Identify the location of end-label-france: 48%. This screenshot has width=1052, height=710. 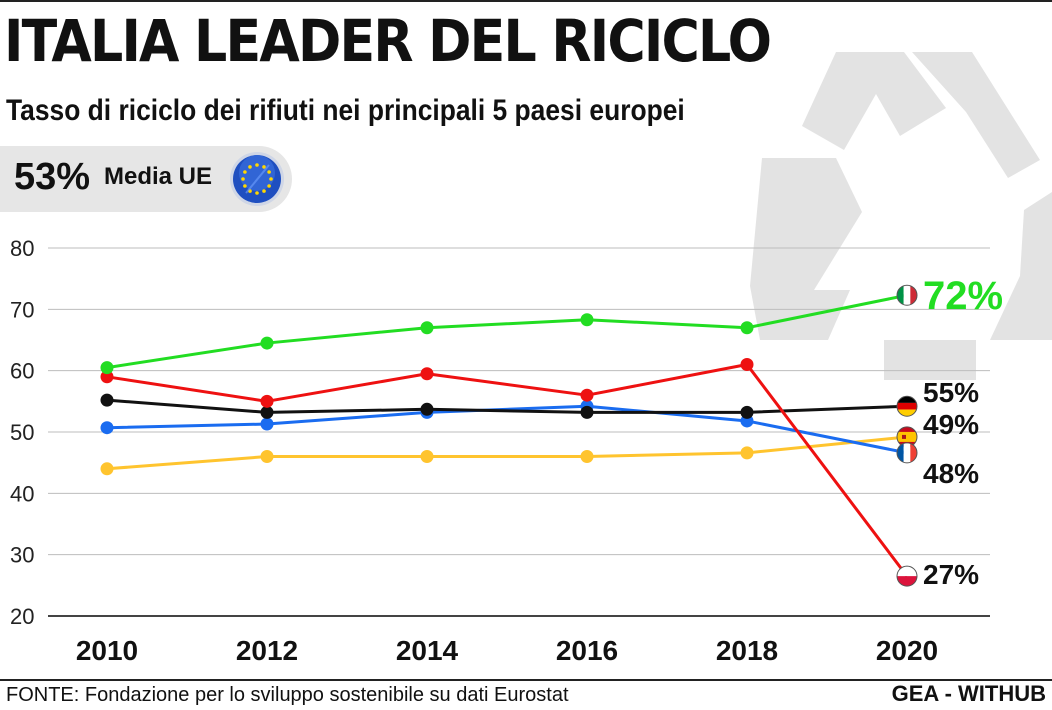
(951, 473).